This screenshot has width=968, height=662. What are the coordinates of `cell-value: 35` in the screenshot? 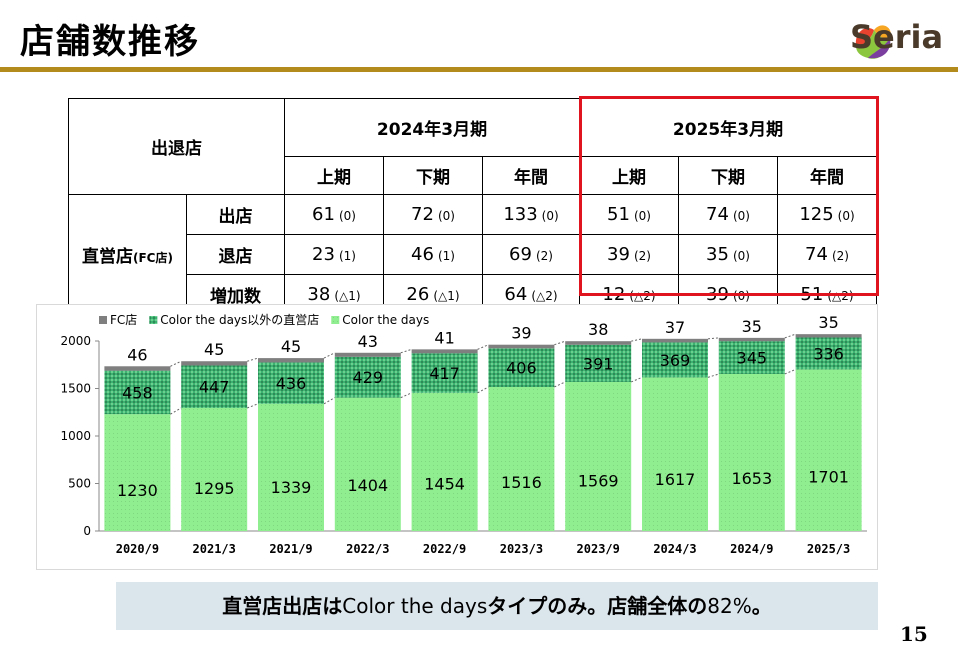 It's located at (717, 254).